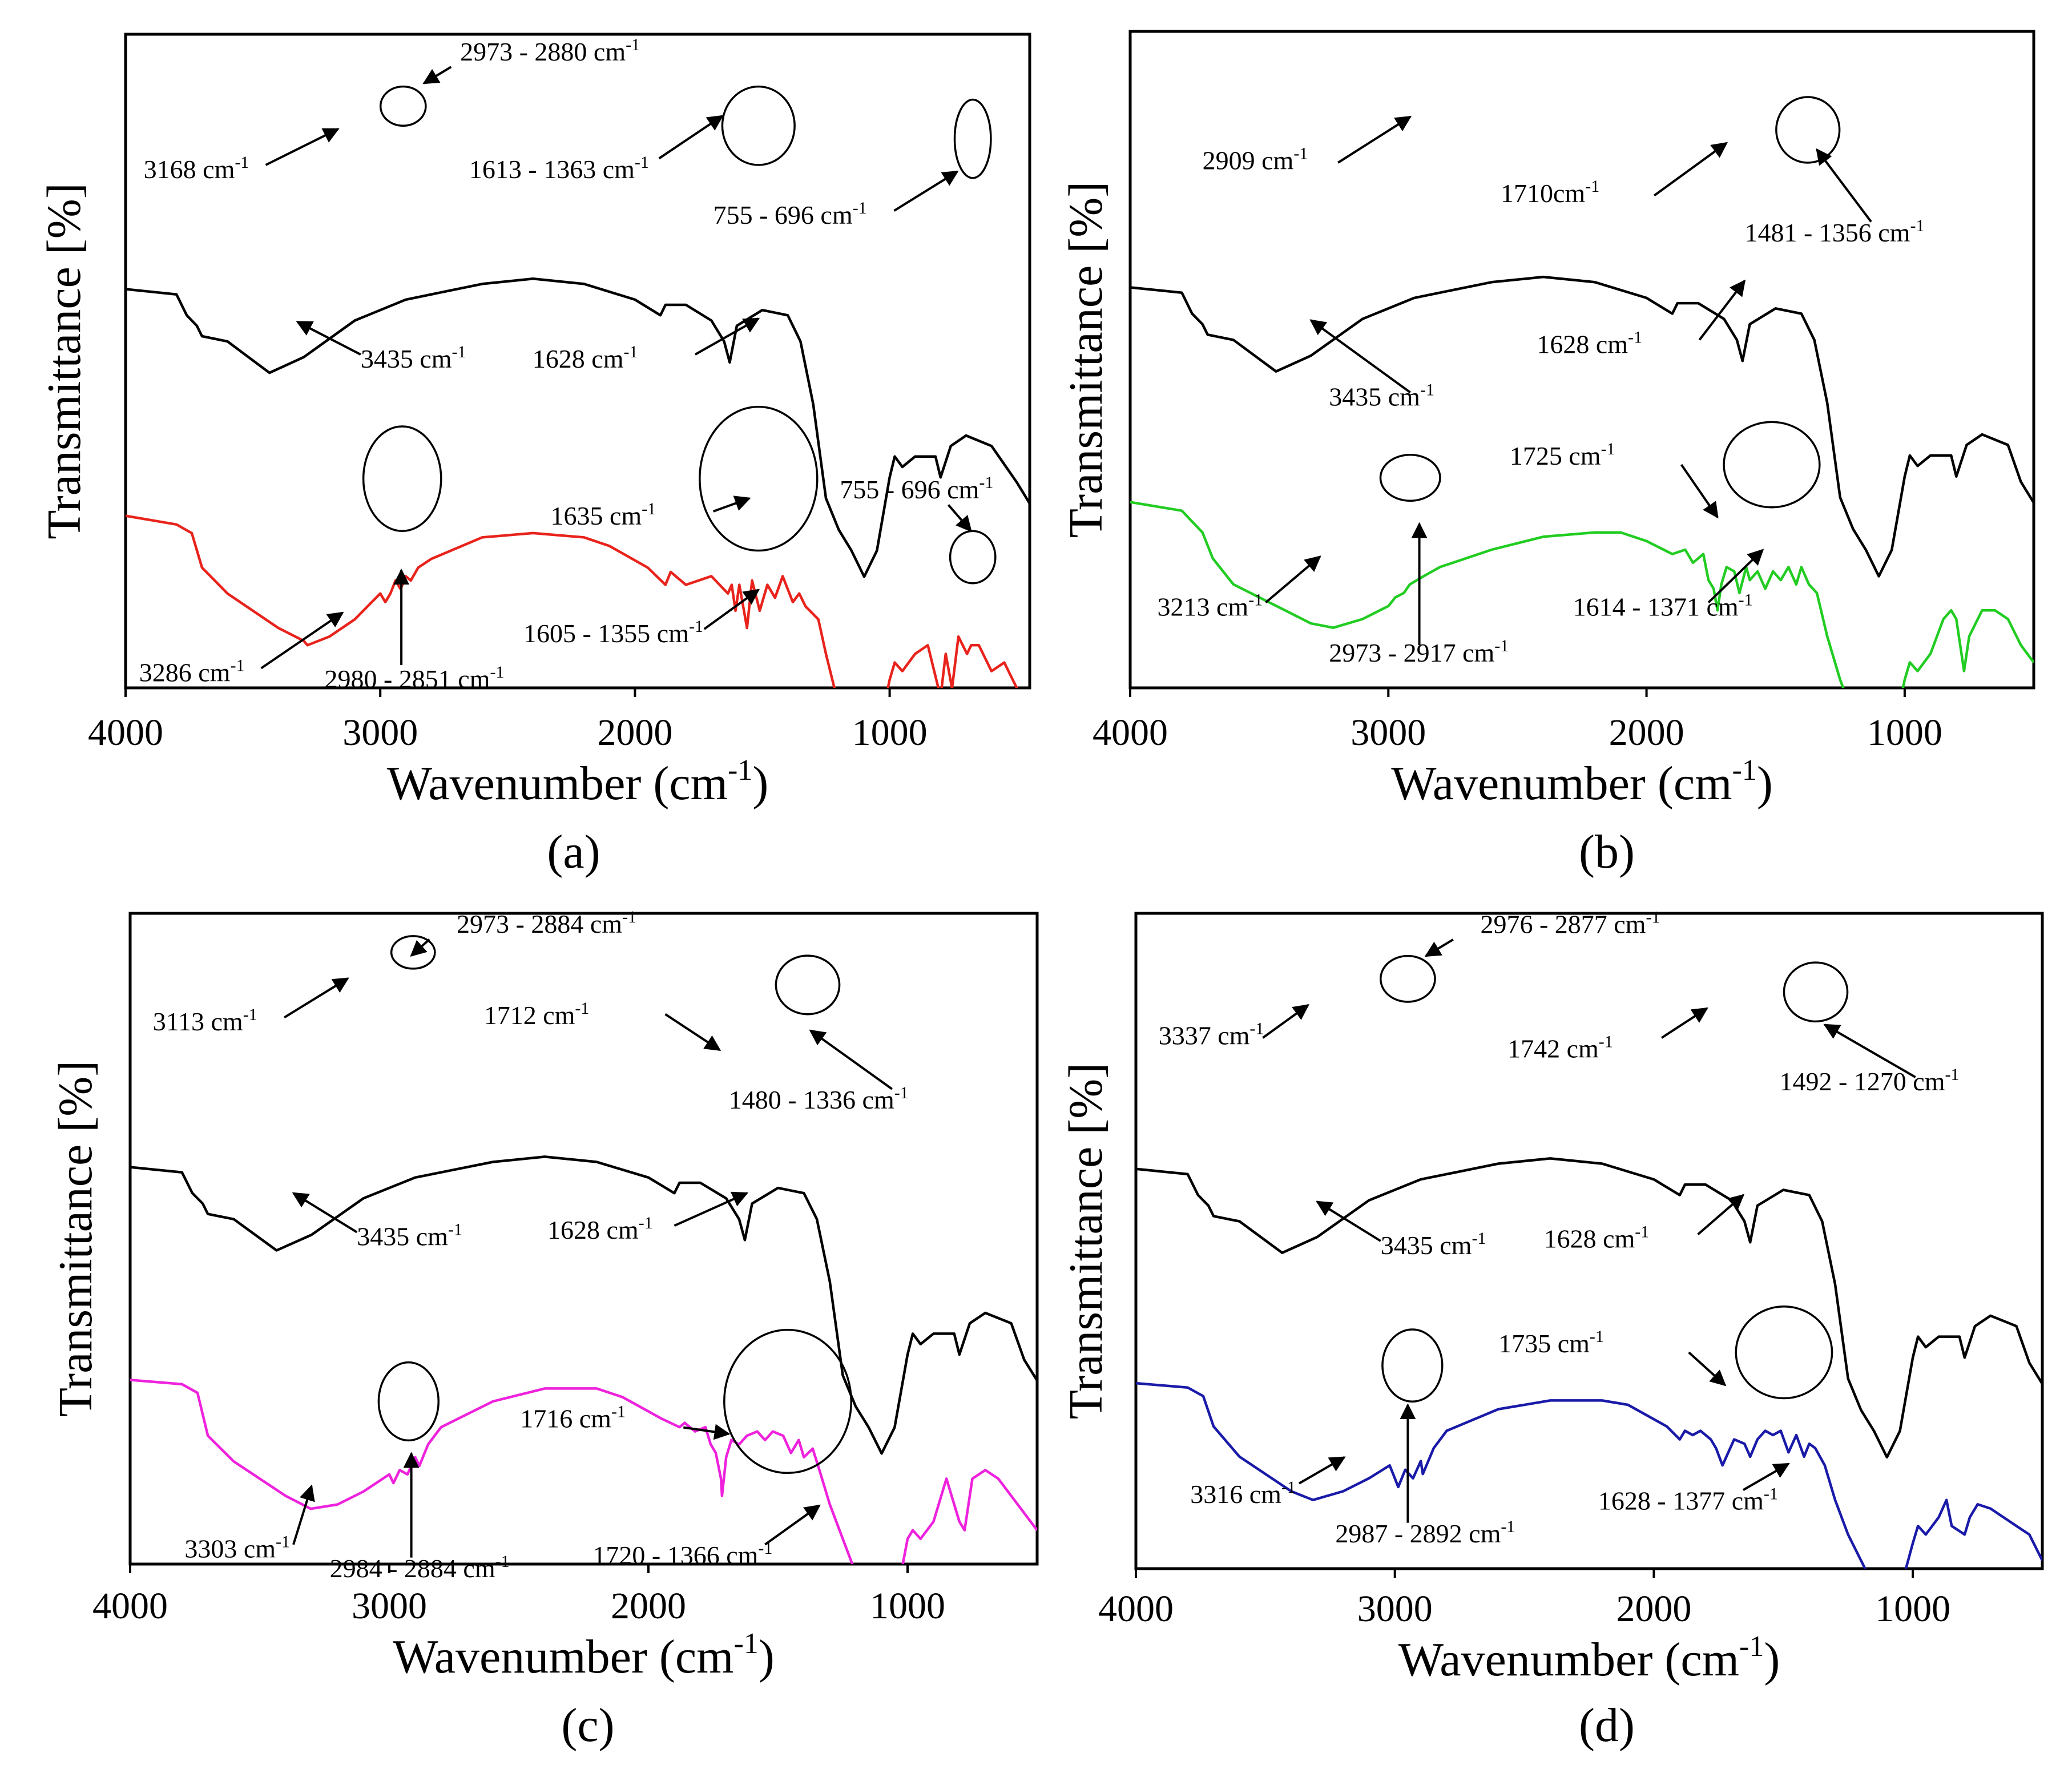 Image resolution: width=2072 pixels, height=1773 pixels. Describe the element at coordinates (550, 50) in the screenshot. I see `annotation-label: 2973 - 2880 cm-1` at that location.